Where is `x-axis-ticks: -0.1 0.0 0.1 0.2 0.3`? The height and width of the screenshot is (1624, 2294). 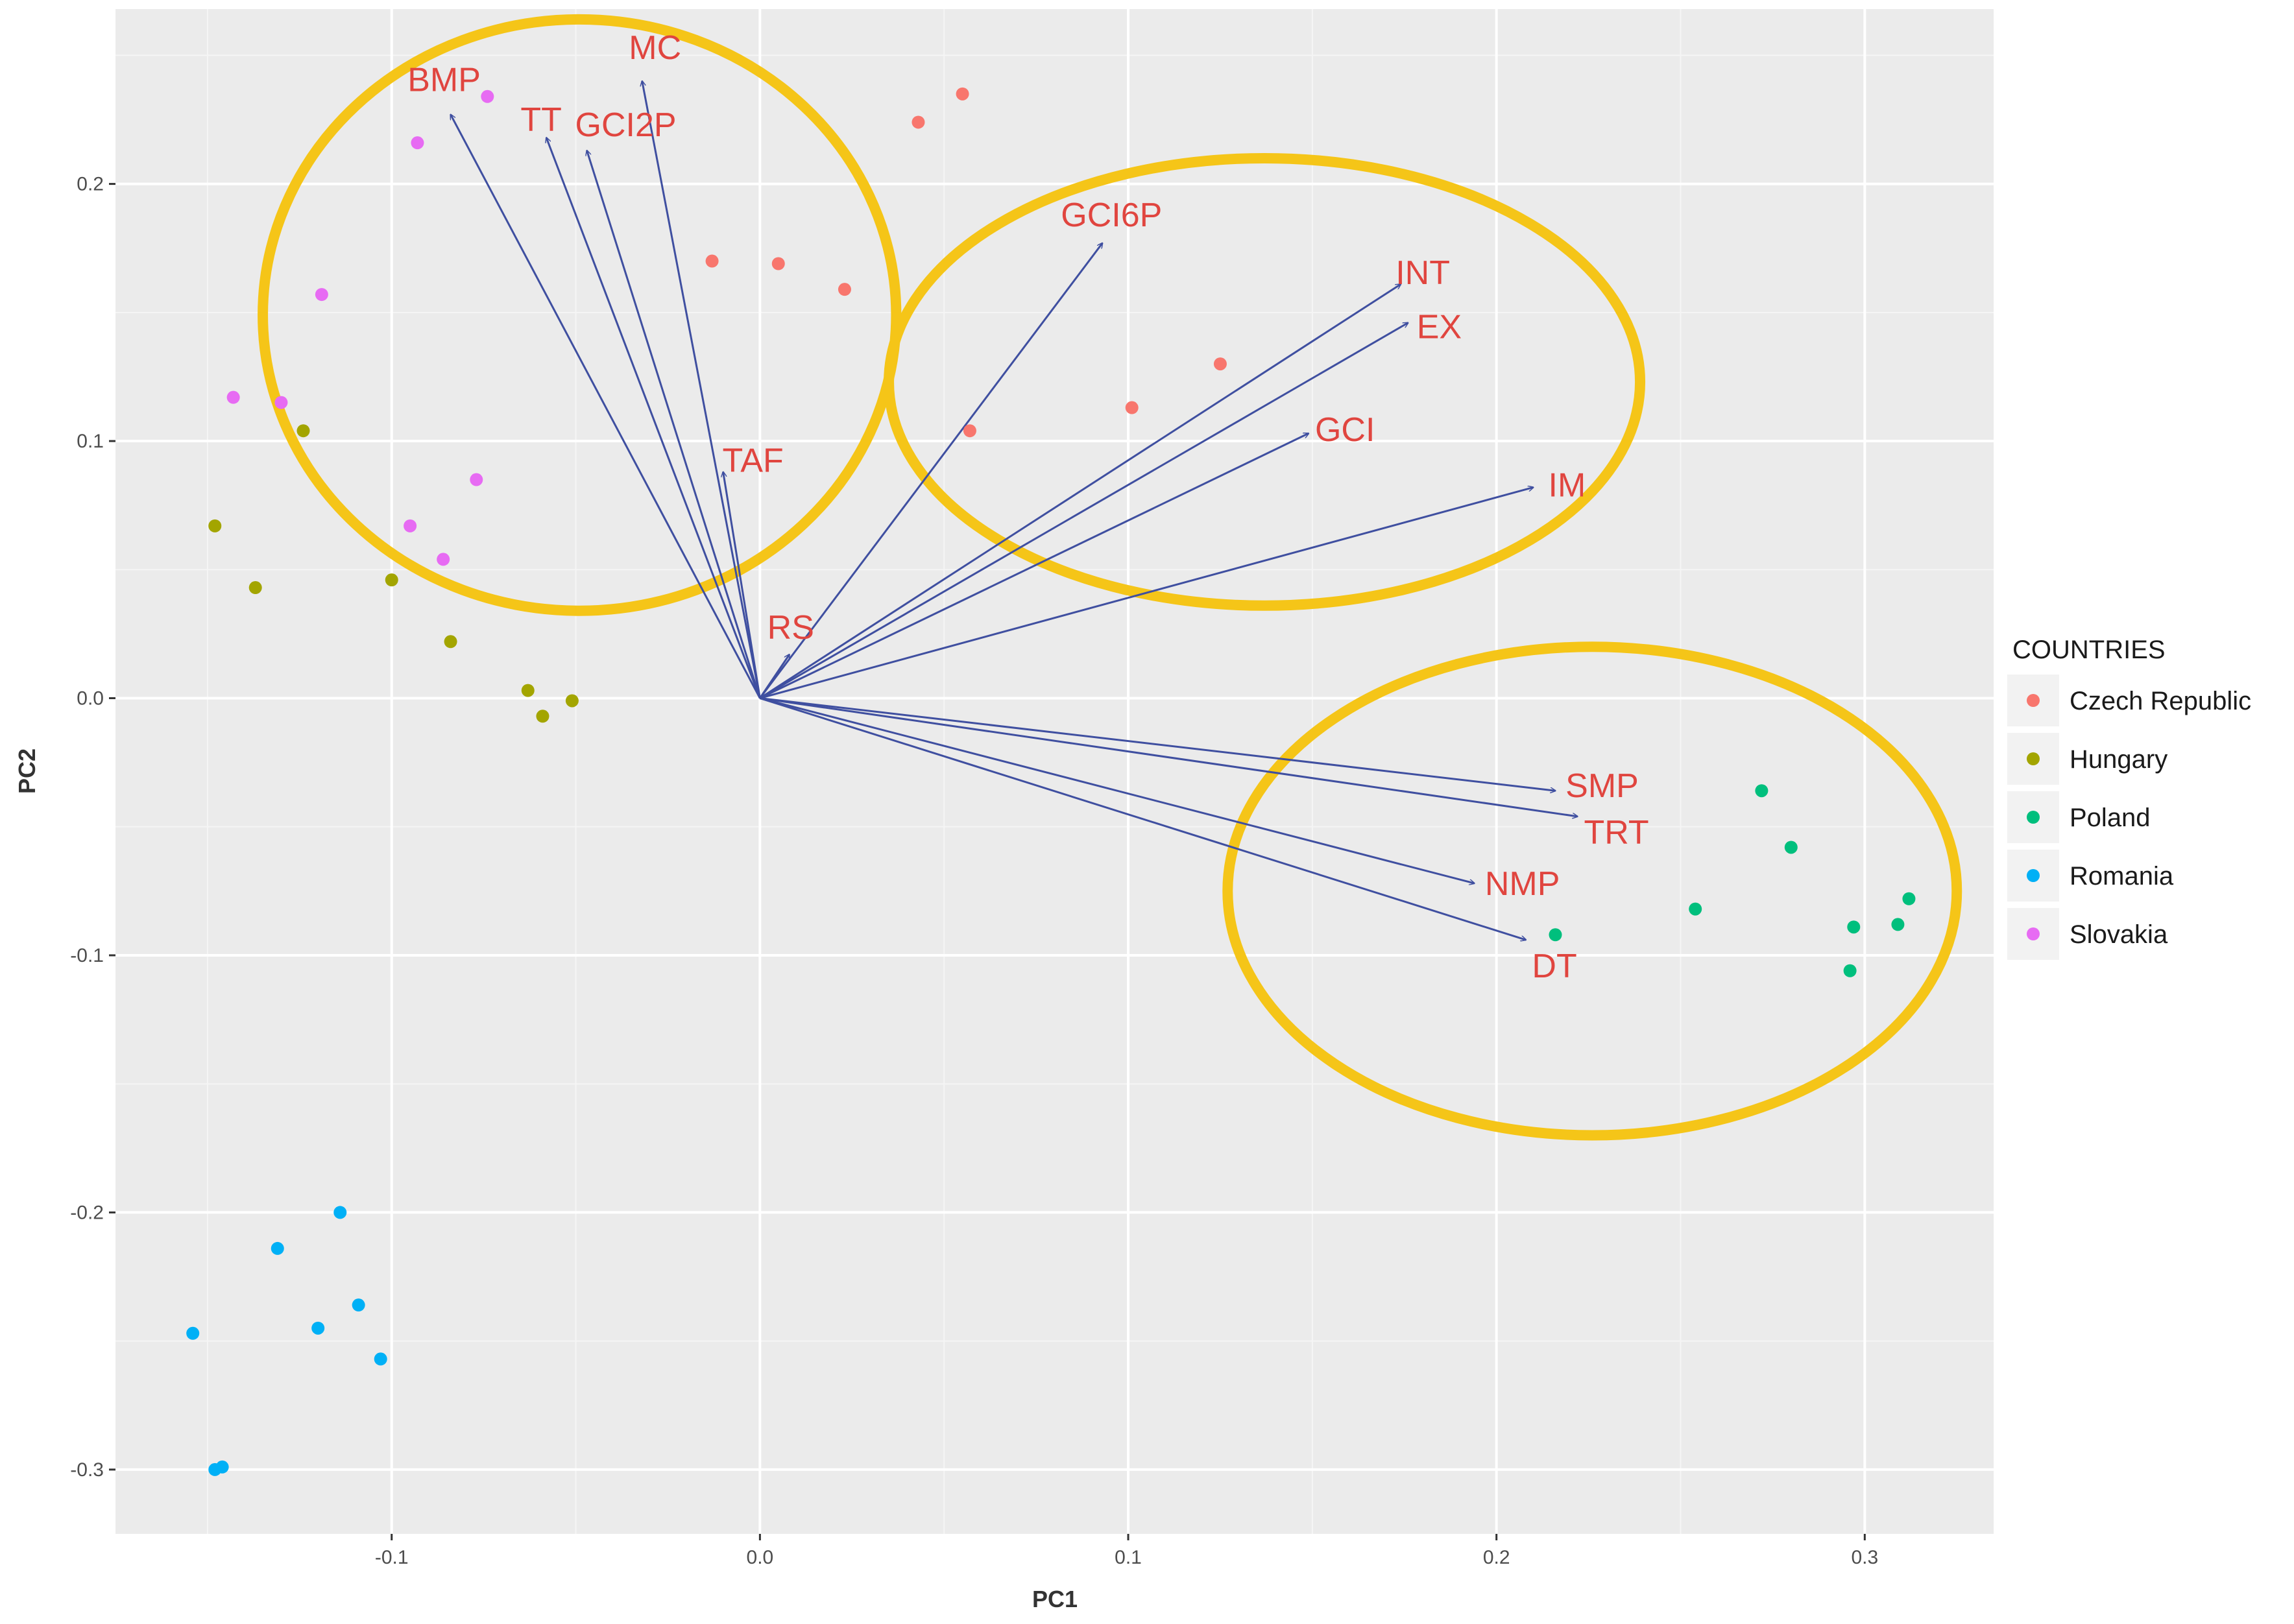
x-axis-ticks: -0.1 0.0 0.1 0.2 0.3 is located at coordinates (1127, 1551).